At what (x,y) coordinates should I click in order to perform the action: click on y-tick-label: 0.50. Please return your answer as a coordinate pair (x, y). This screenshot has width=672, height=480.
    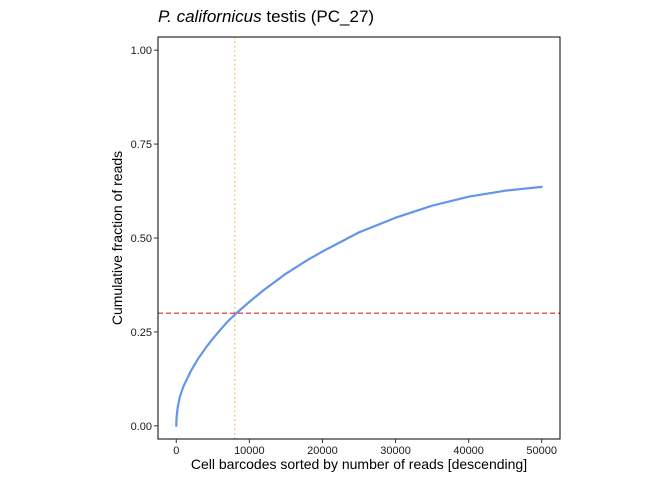
    Looking at the image, I should click on (141, 239).